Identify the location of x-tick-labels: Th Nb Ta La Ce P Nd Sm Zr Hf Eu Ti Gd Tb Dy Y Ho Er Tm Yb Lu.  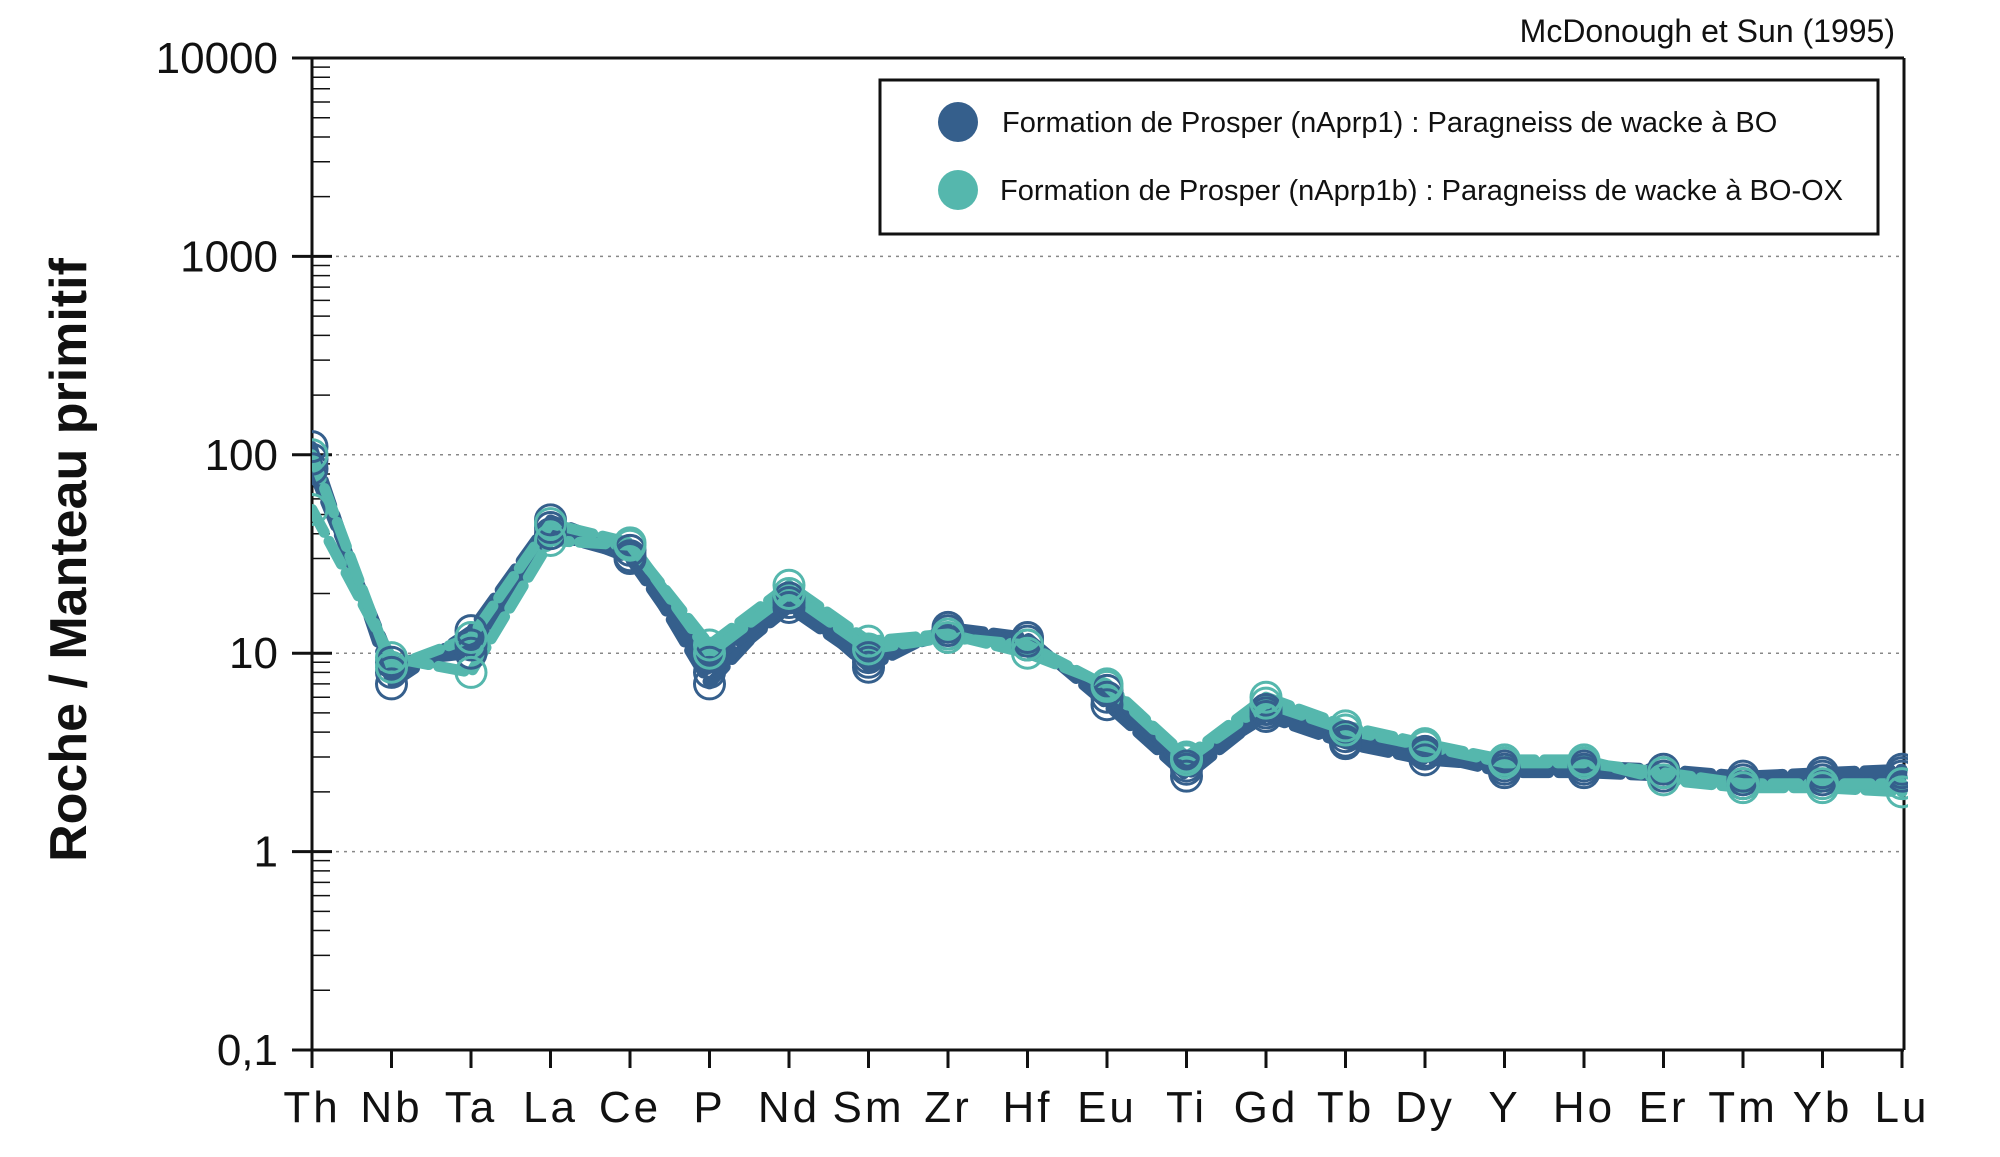
(1106, 1107).